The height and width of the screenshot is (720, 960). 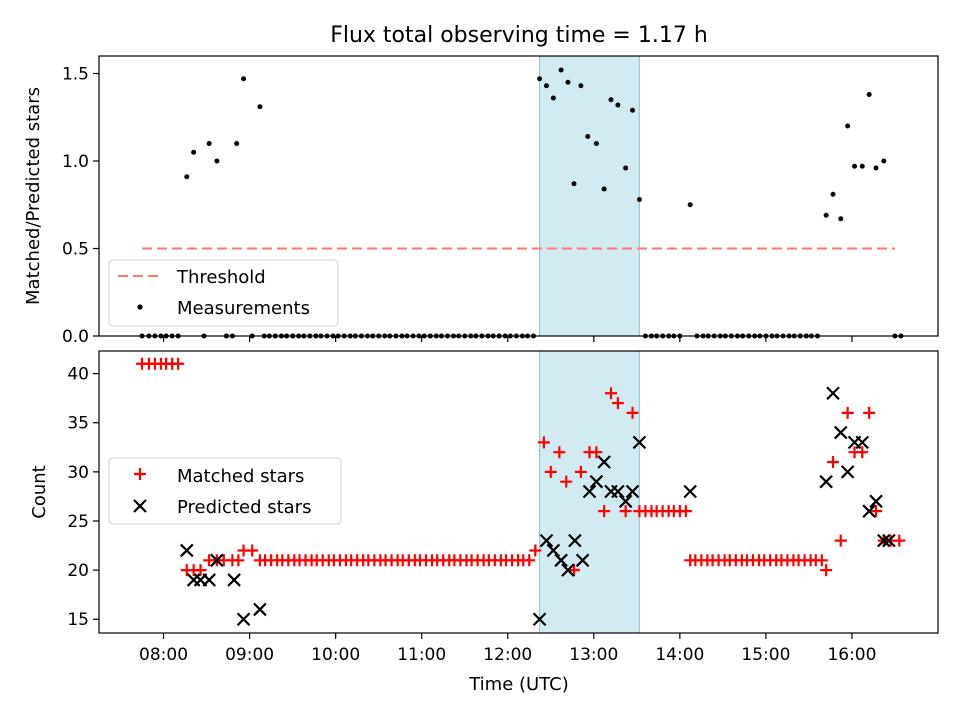 What do you see at coordinates (78, 571) in the screenshot?
I see `count-y-tick-label: 20` at bounding box center [78, 571].